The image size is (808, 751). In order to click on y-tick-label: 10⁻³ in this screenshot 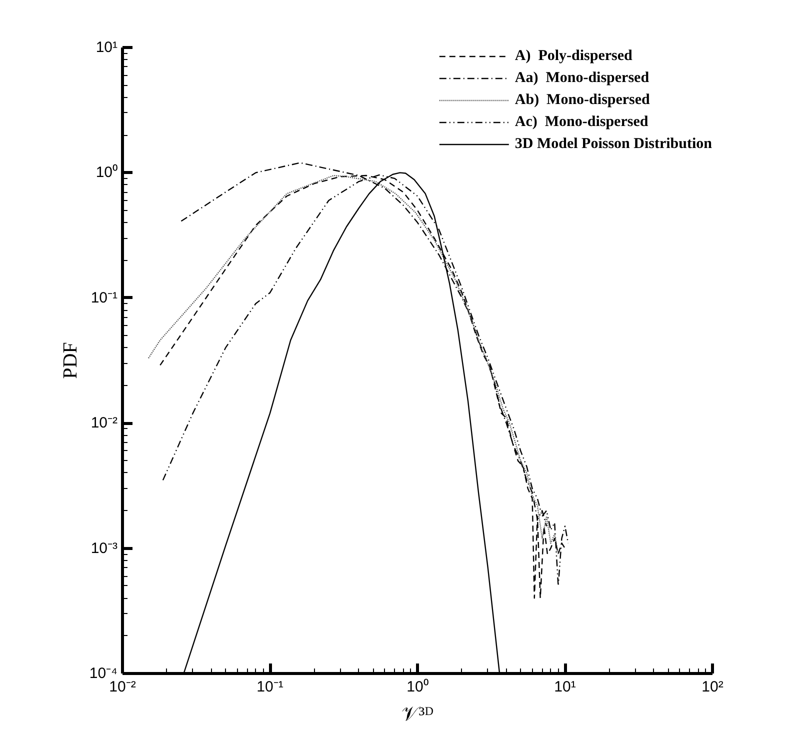, I will do `click(104, 548)`.